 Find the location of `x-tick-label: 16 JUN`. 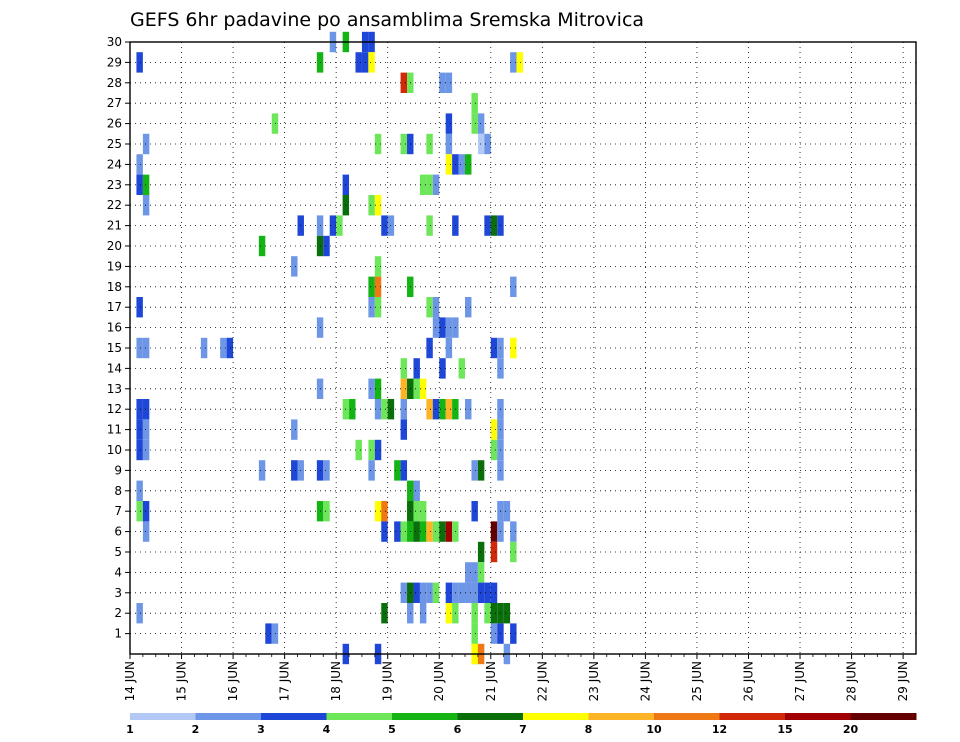

x-tick-label: 16 JUN is located at coordinates (233, 681).